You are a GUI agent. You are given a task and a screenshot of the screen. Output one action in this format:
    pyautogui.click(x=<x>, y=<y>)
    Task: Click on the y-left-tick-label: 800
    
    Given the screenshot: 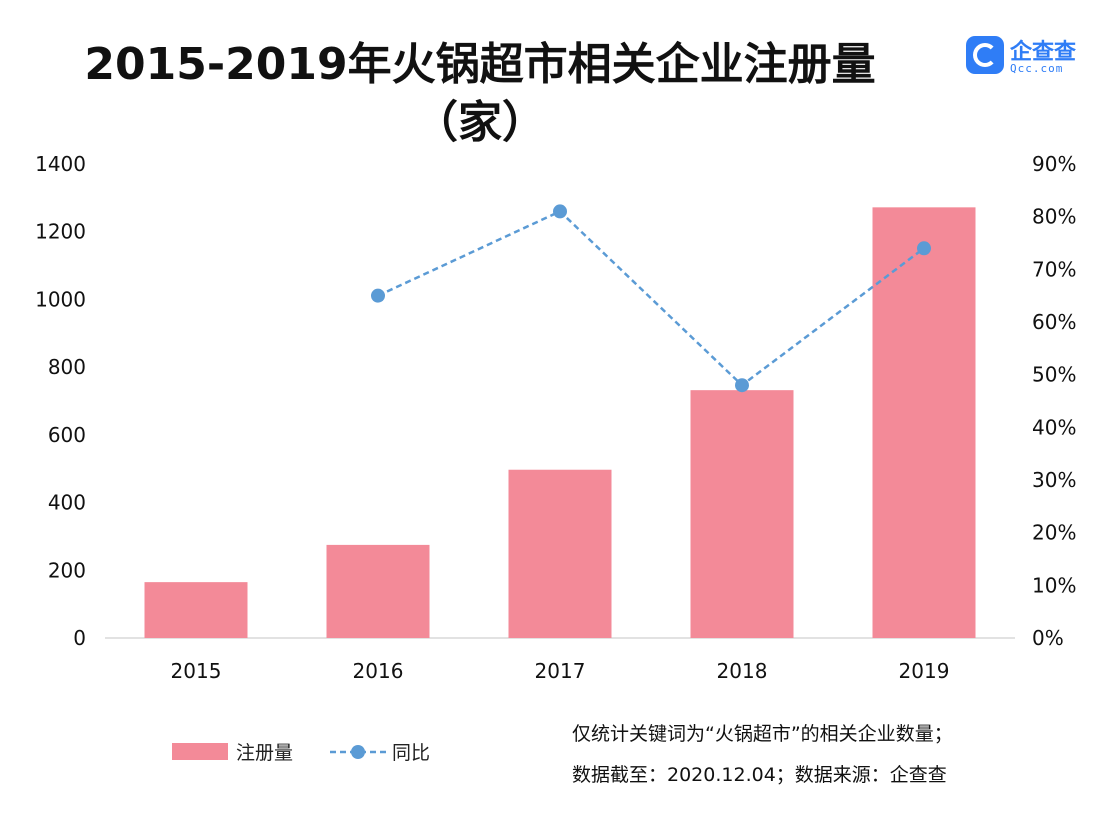 What is the action you would take?
    pyautogui.click(x=67, y=367)
    